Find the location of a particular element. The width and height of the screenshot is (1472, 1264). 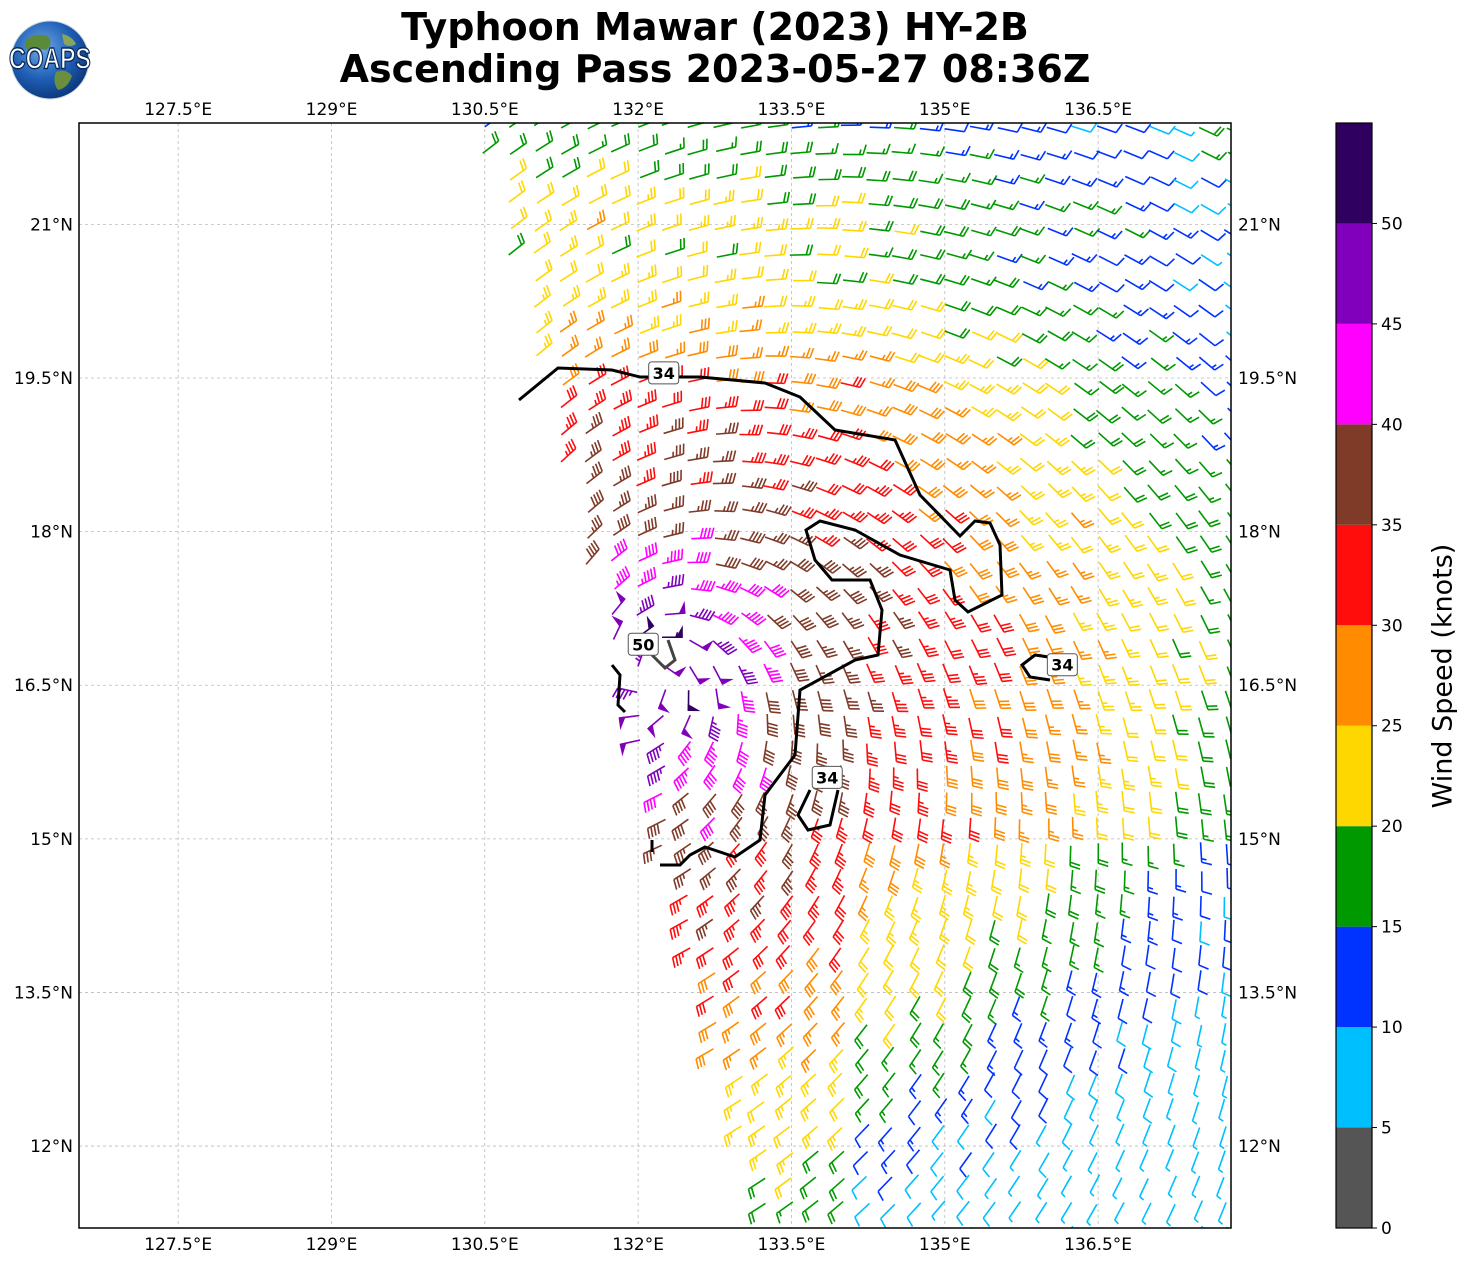

lat-tick-label: 12°N is located at coordinates (51, 1147).